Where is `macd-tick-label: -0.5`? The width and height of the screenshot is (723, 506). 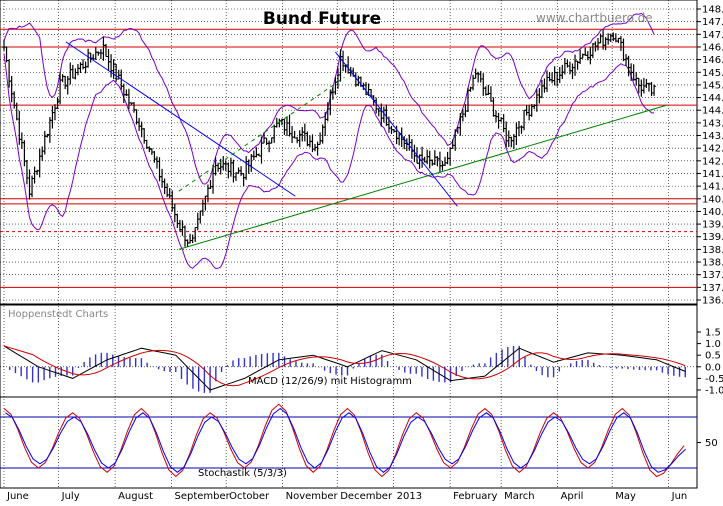 macd-tick-label: -0.5 is located at coordinates (714, 379).